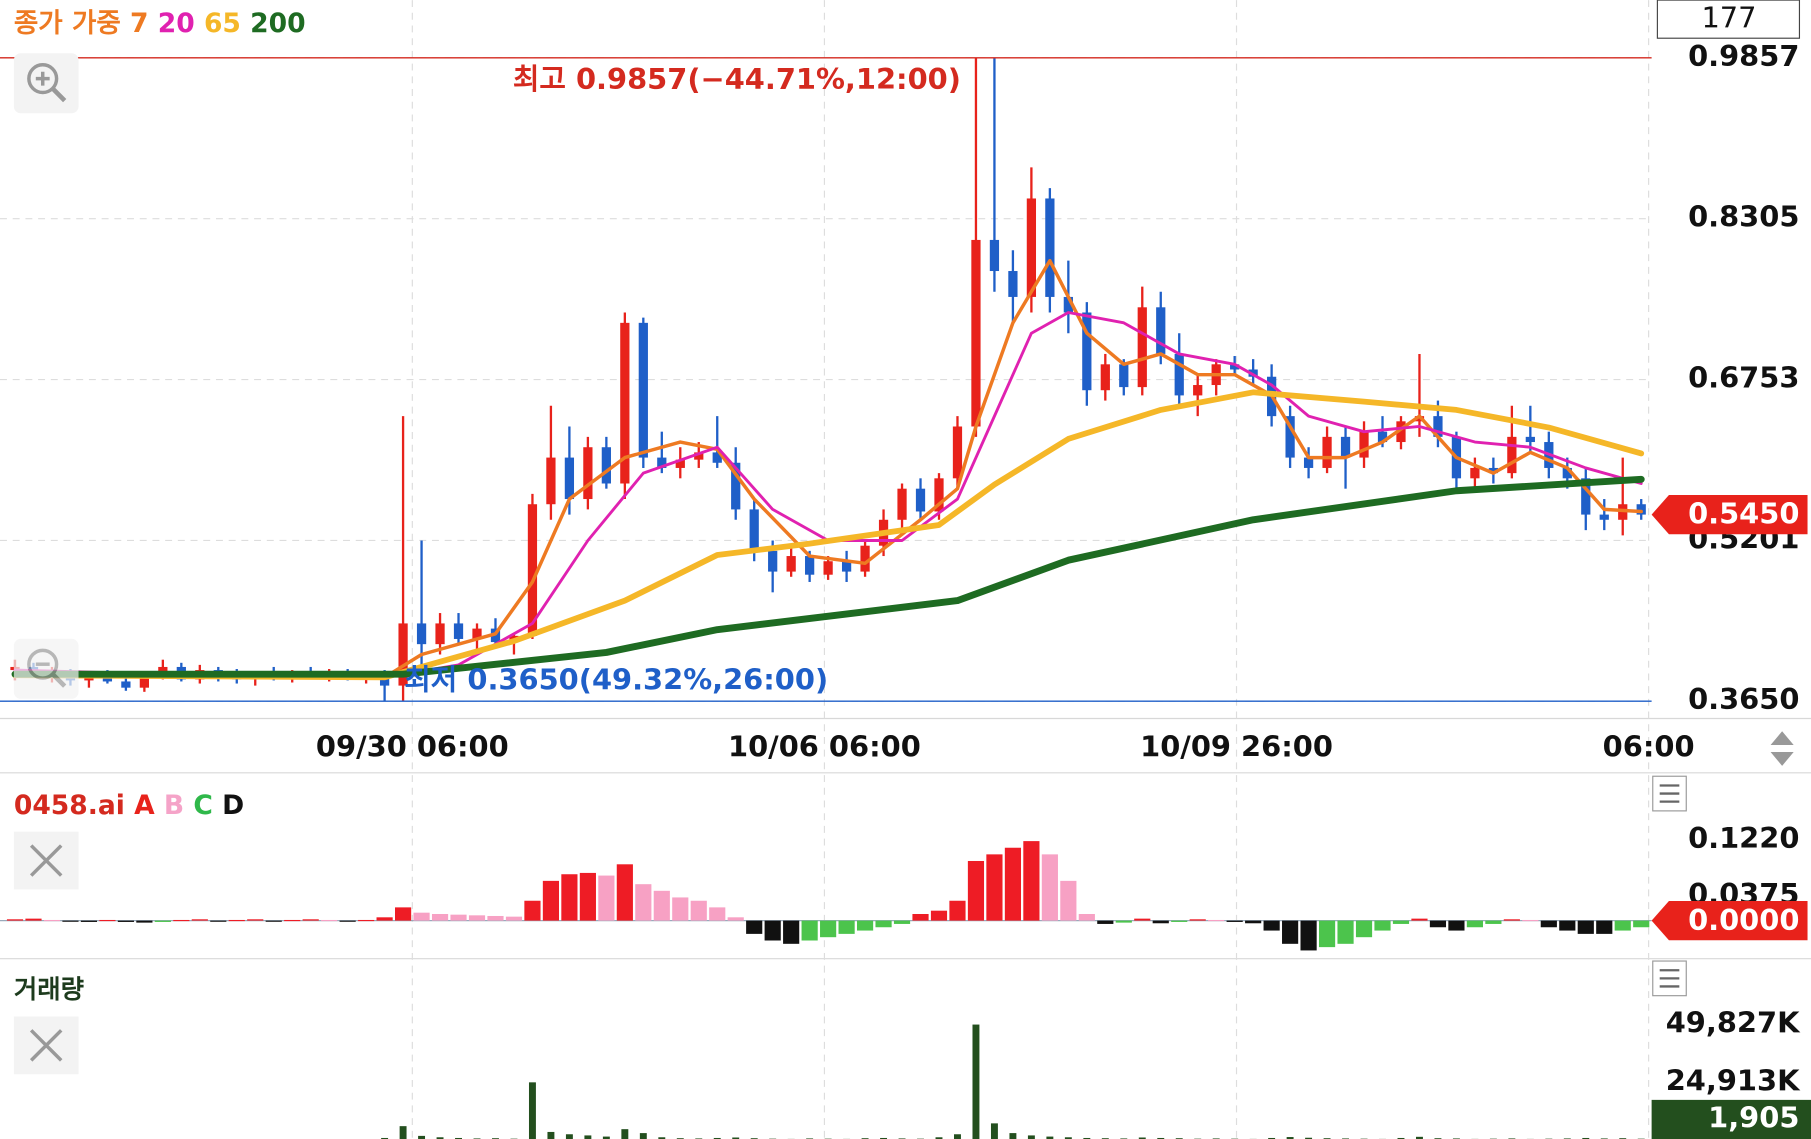 The image size is (1811, 1139). I want to click on legend-item: 20, so click(176, 23).